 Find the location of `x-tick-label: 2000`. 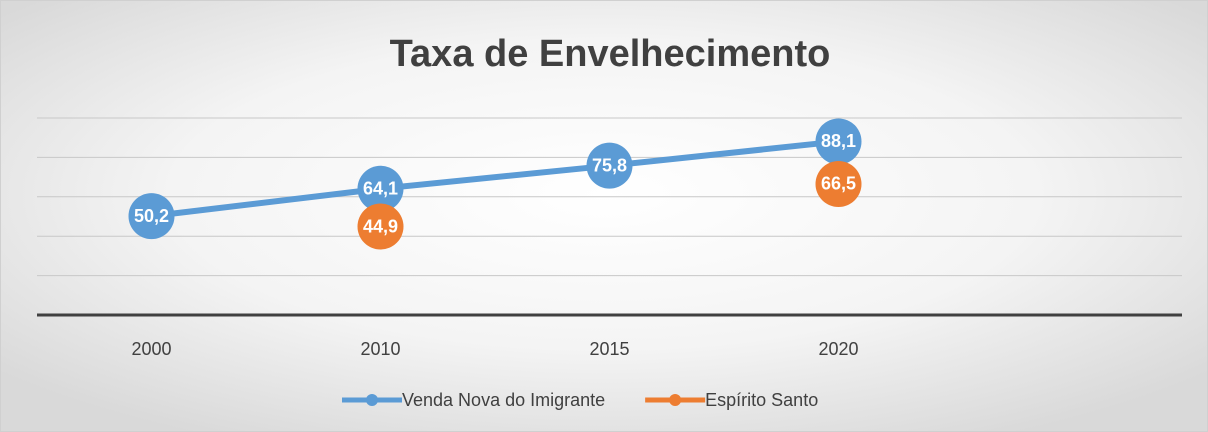

x-tick-label: 2000 is located at coordinates (151, 349).